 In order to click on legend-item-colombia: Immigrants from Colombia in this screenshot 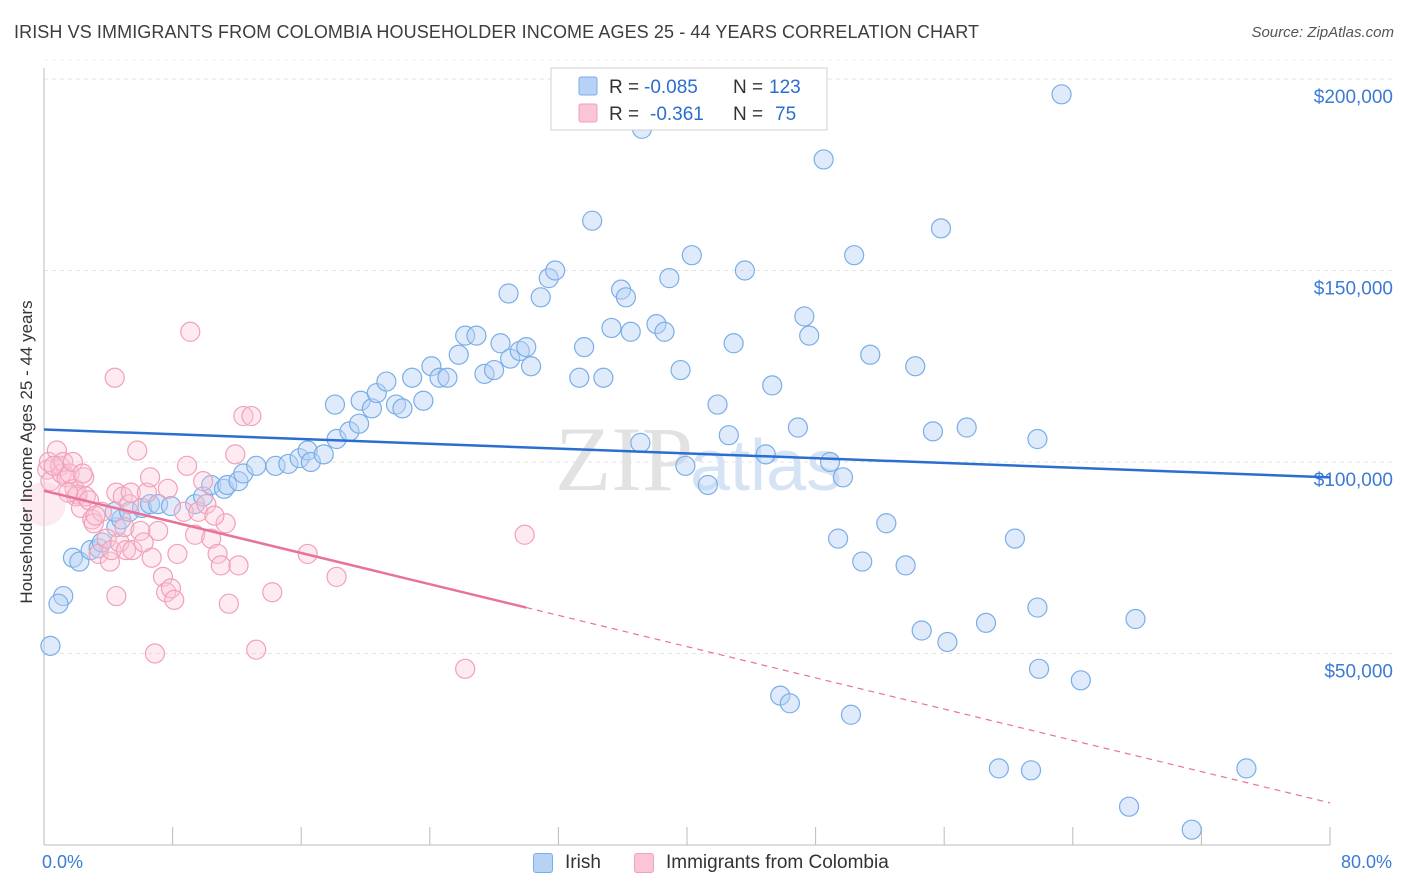, I will do `click(761, 863)`.